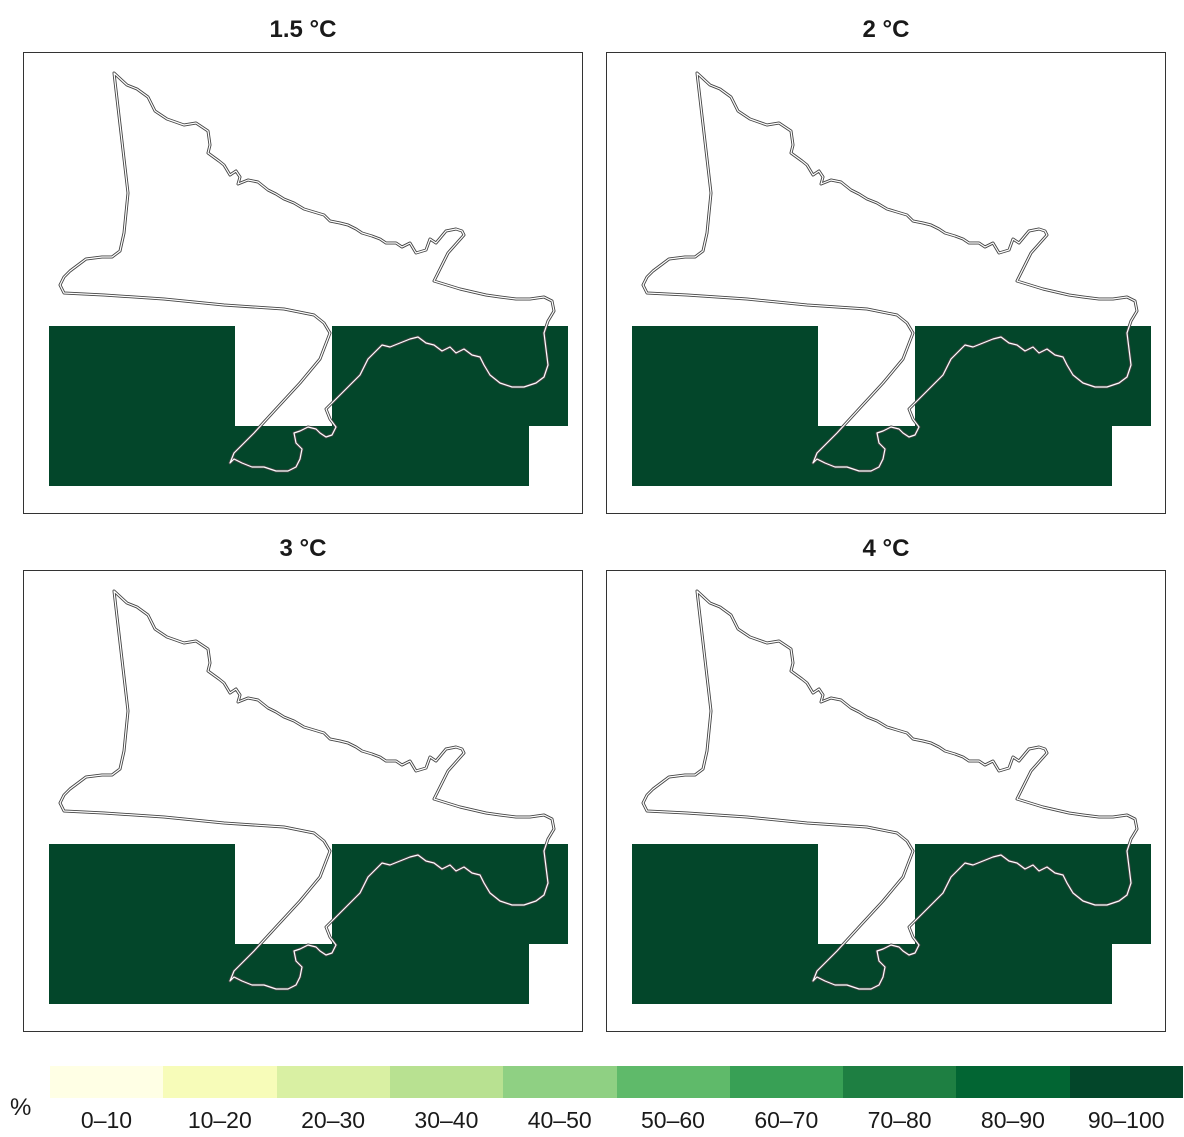  I want to click on panel-title-1: 1.5 °C, so click(303, 29).